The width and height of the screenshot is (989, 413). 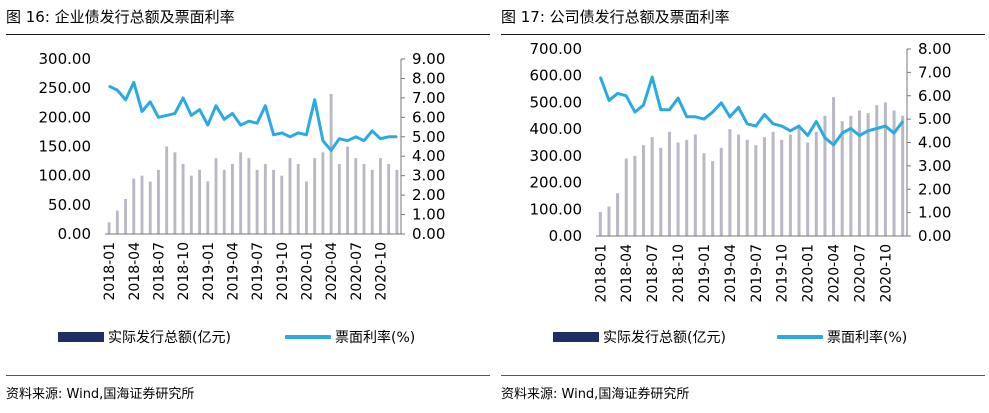 I want to click on right-axis-tick-label: 2.00, so click(x=428, y=195).